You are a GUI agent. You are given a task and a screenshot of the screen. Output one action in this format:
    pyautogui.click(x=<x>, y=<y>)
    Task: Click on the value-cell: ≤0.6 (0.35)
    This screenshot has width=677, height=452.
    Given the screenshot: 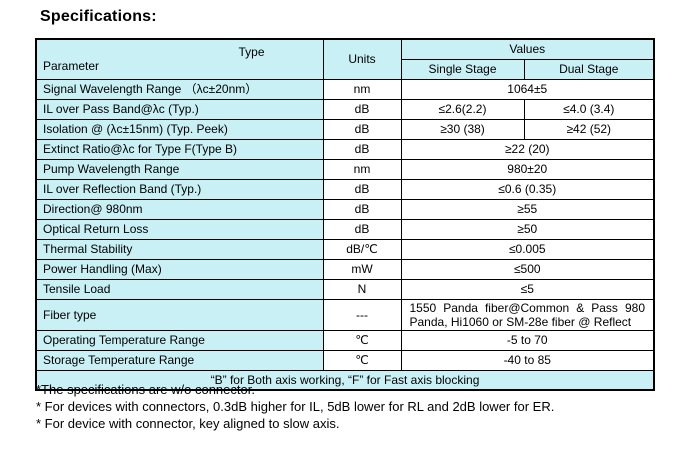 What is the action you would take?
    pyautogui.click(x=527, y=189)
    